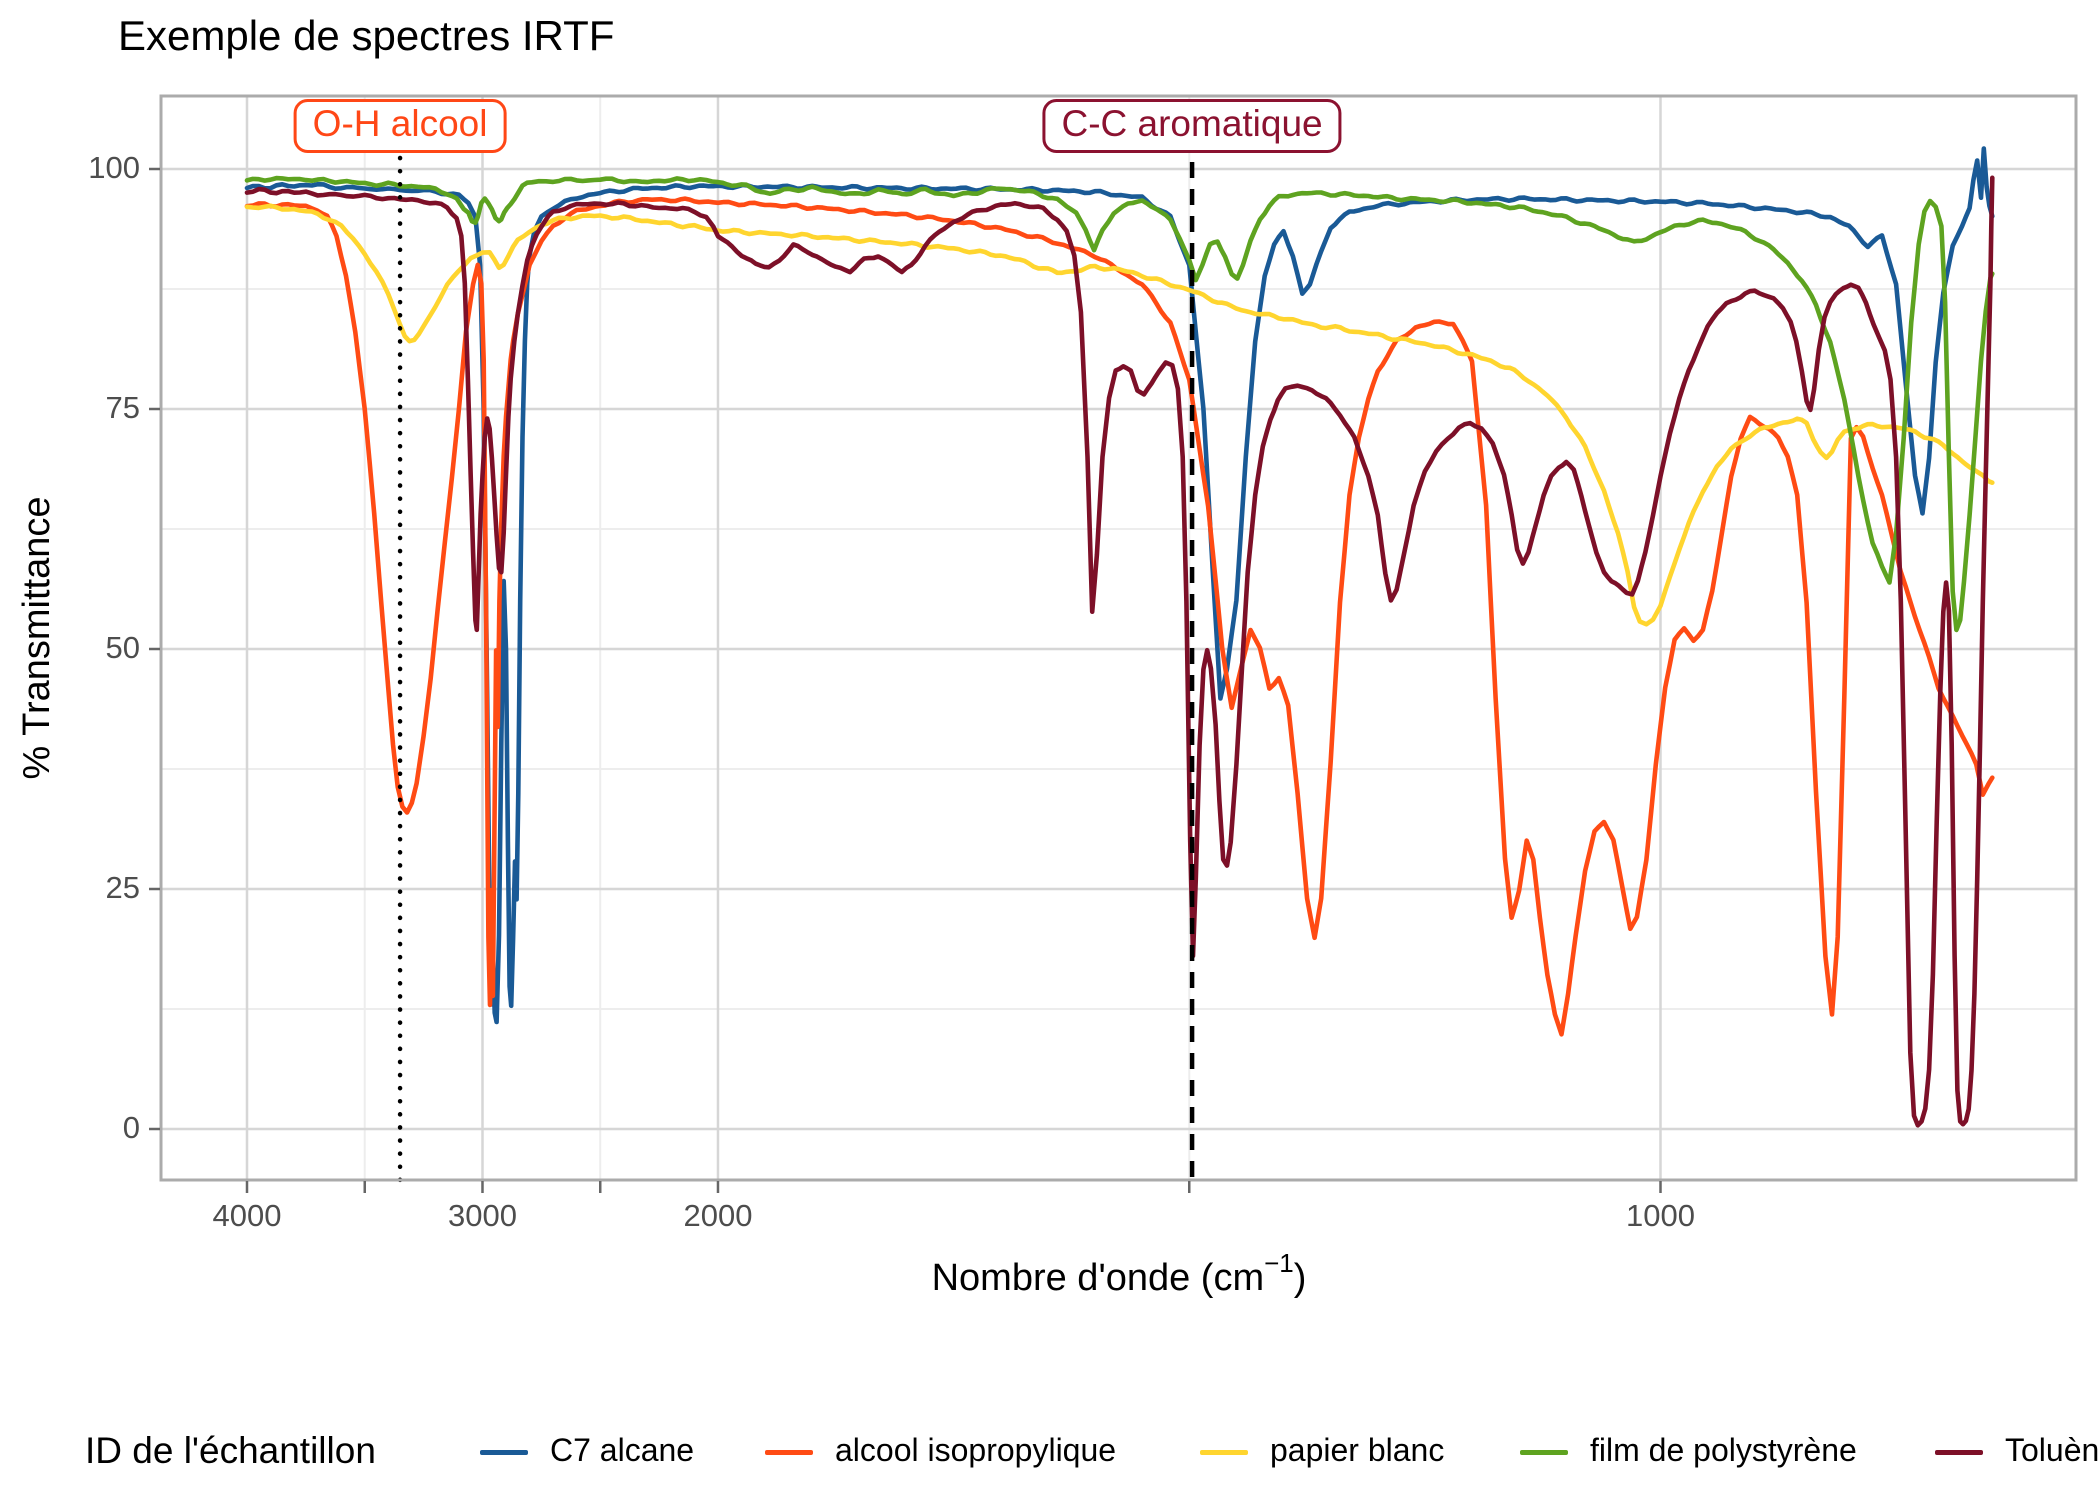 The width and height of the screenshot is (2100, 1500). What do you see at coordinates (1279, 1263) in the screenshot?
I see `x-axis-title-exponent: −1` at bounding box center [1279, 1263].